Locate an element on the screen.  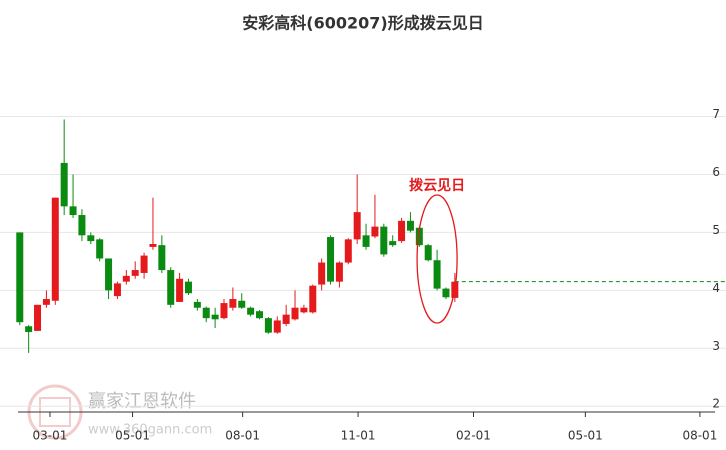
y-tick-label: 6 is located at coordinates (716, 172).